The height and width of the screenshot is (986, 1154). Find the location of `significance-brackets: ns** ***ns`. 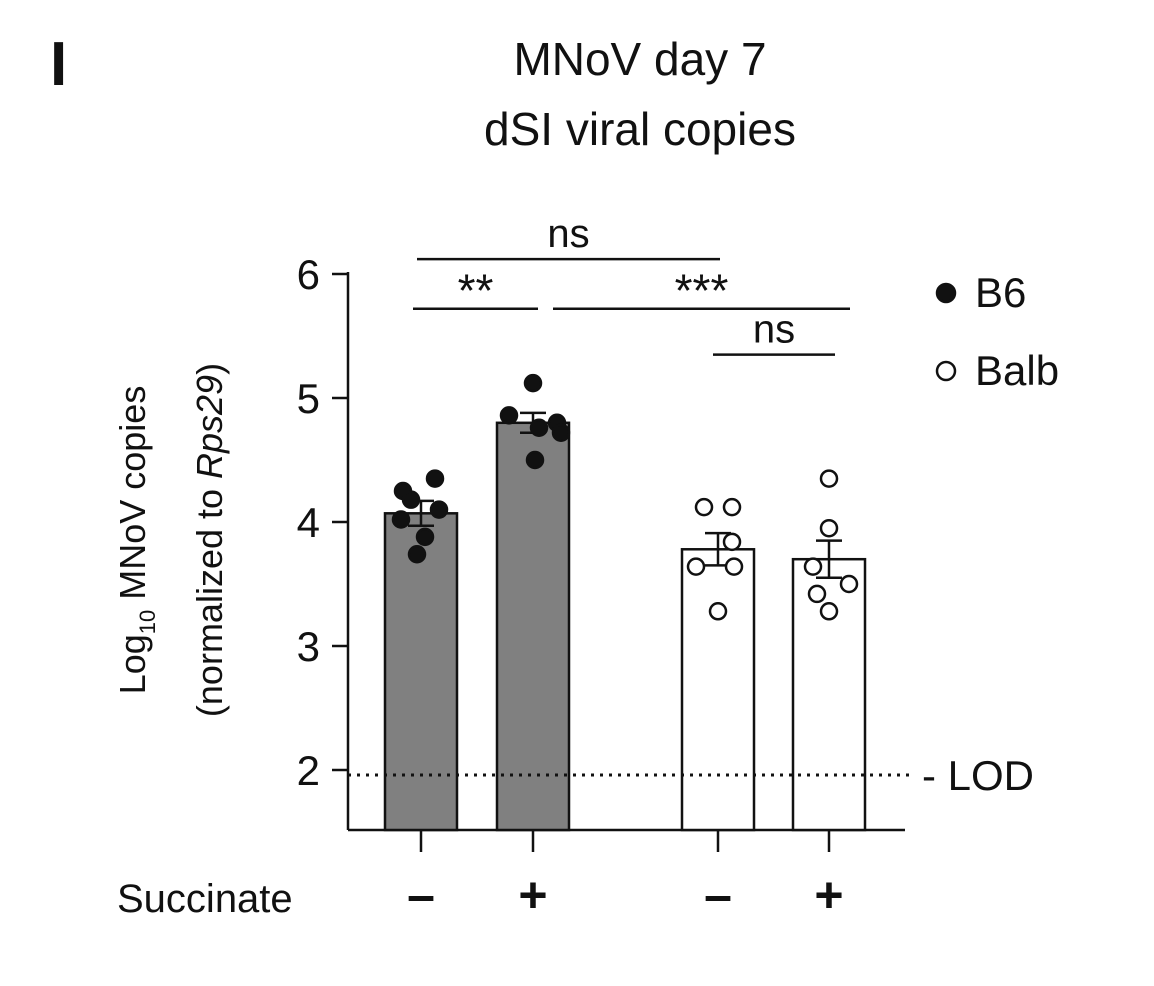

significance-brackets: ns** ***ns is located at coordinates (631, 284).